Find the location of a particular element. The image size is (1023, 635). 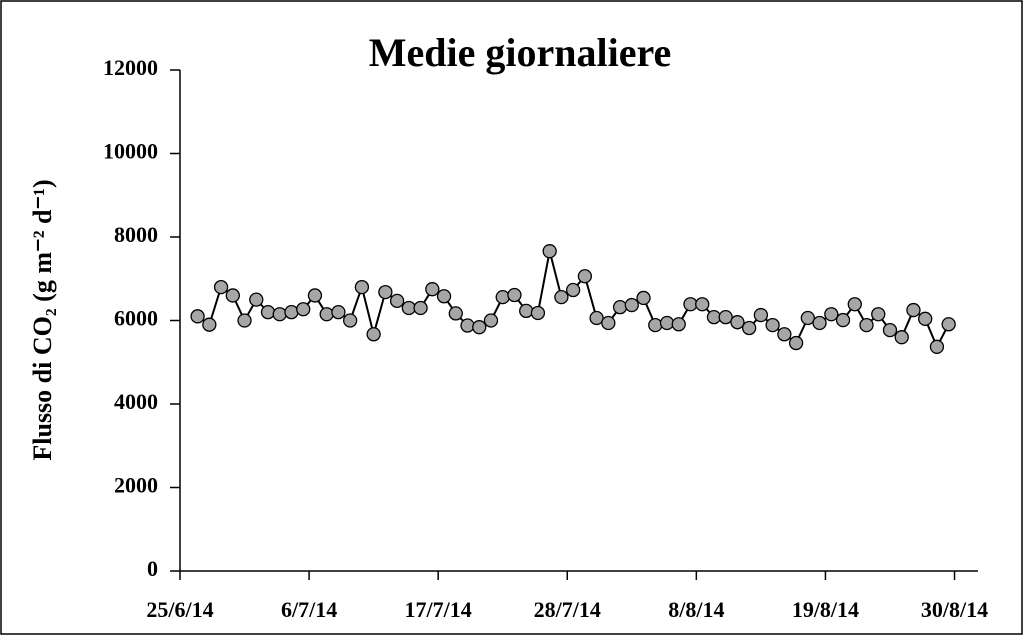

x-tick-label: 6/7/14 is located at coordinates (309, 609).